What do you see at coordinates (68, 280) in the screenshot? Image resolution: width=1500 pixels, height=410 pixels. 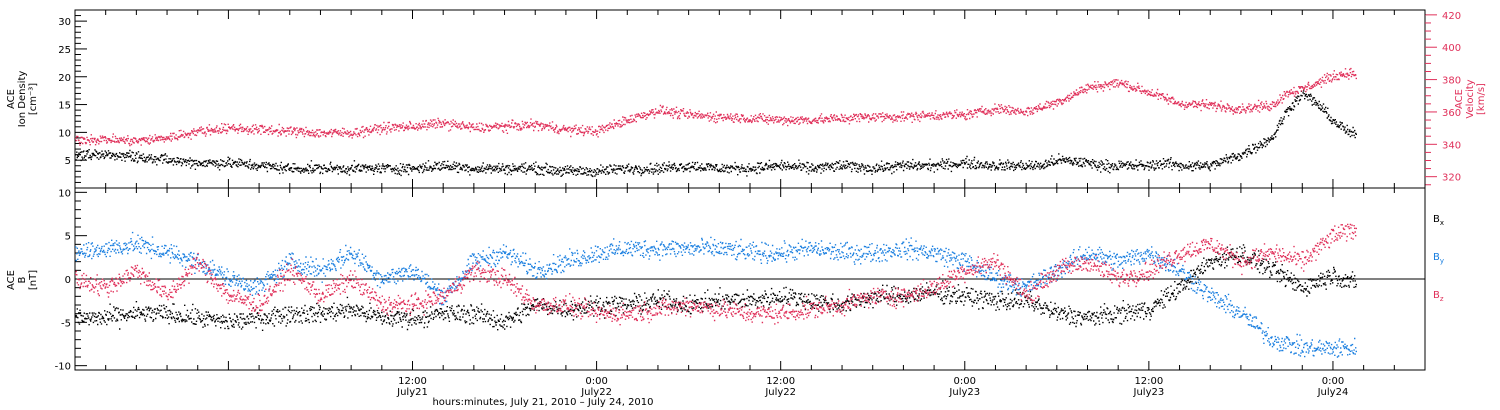 I see `b-tick-label: 0` at bounding box center [68, 280].